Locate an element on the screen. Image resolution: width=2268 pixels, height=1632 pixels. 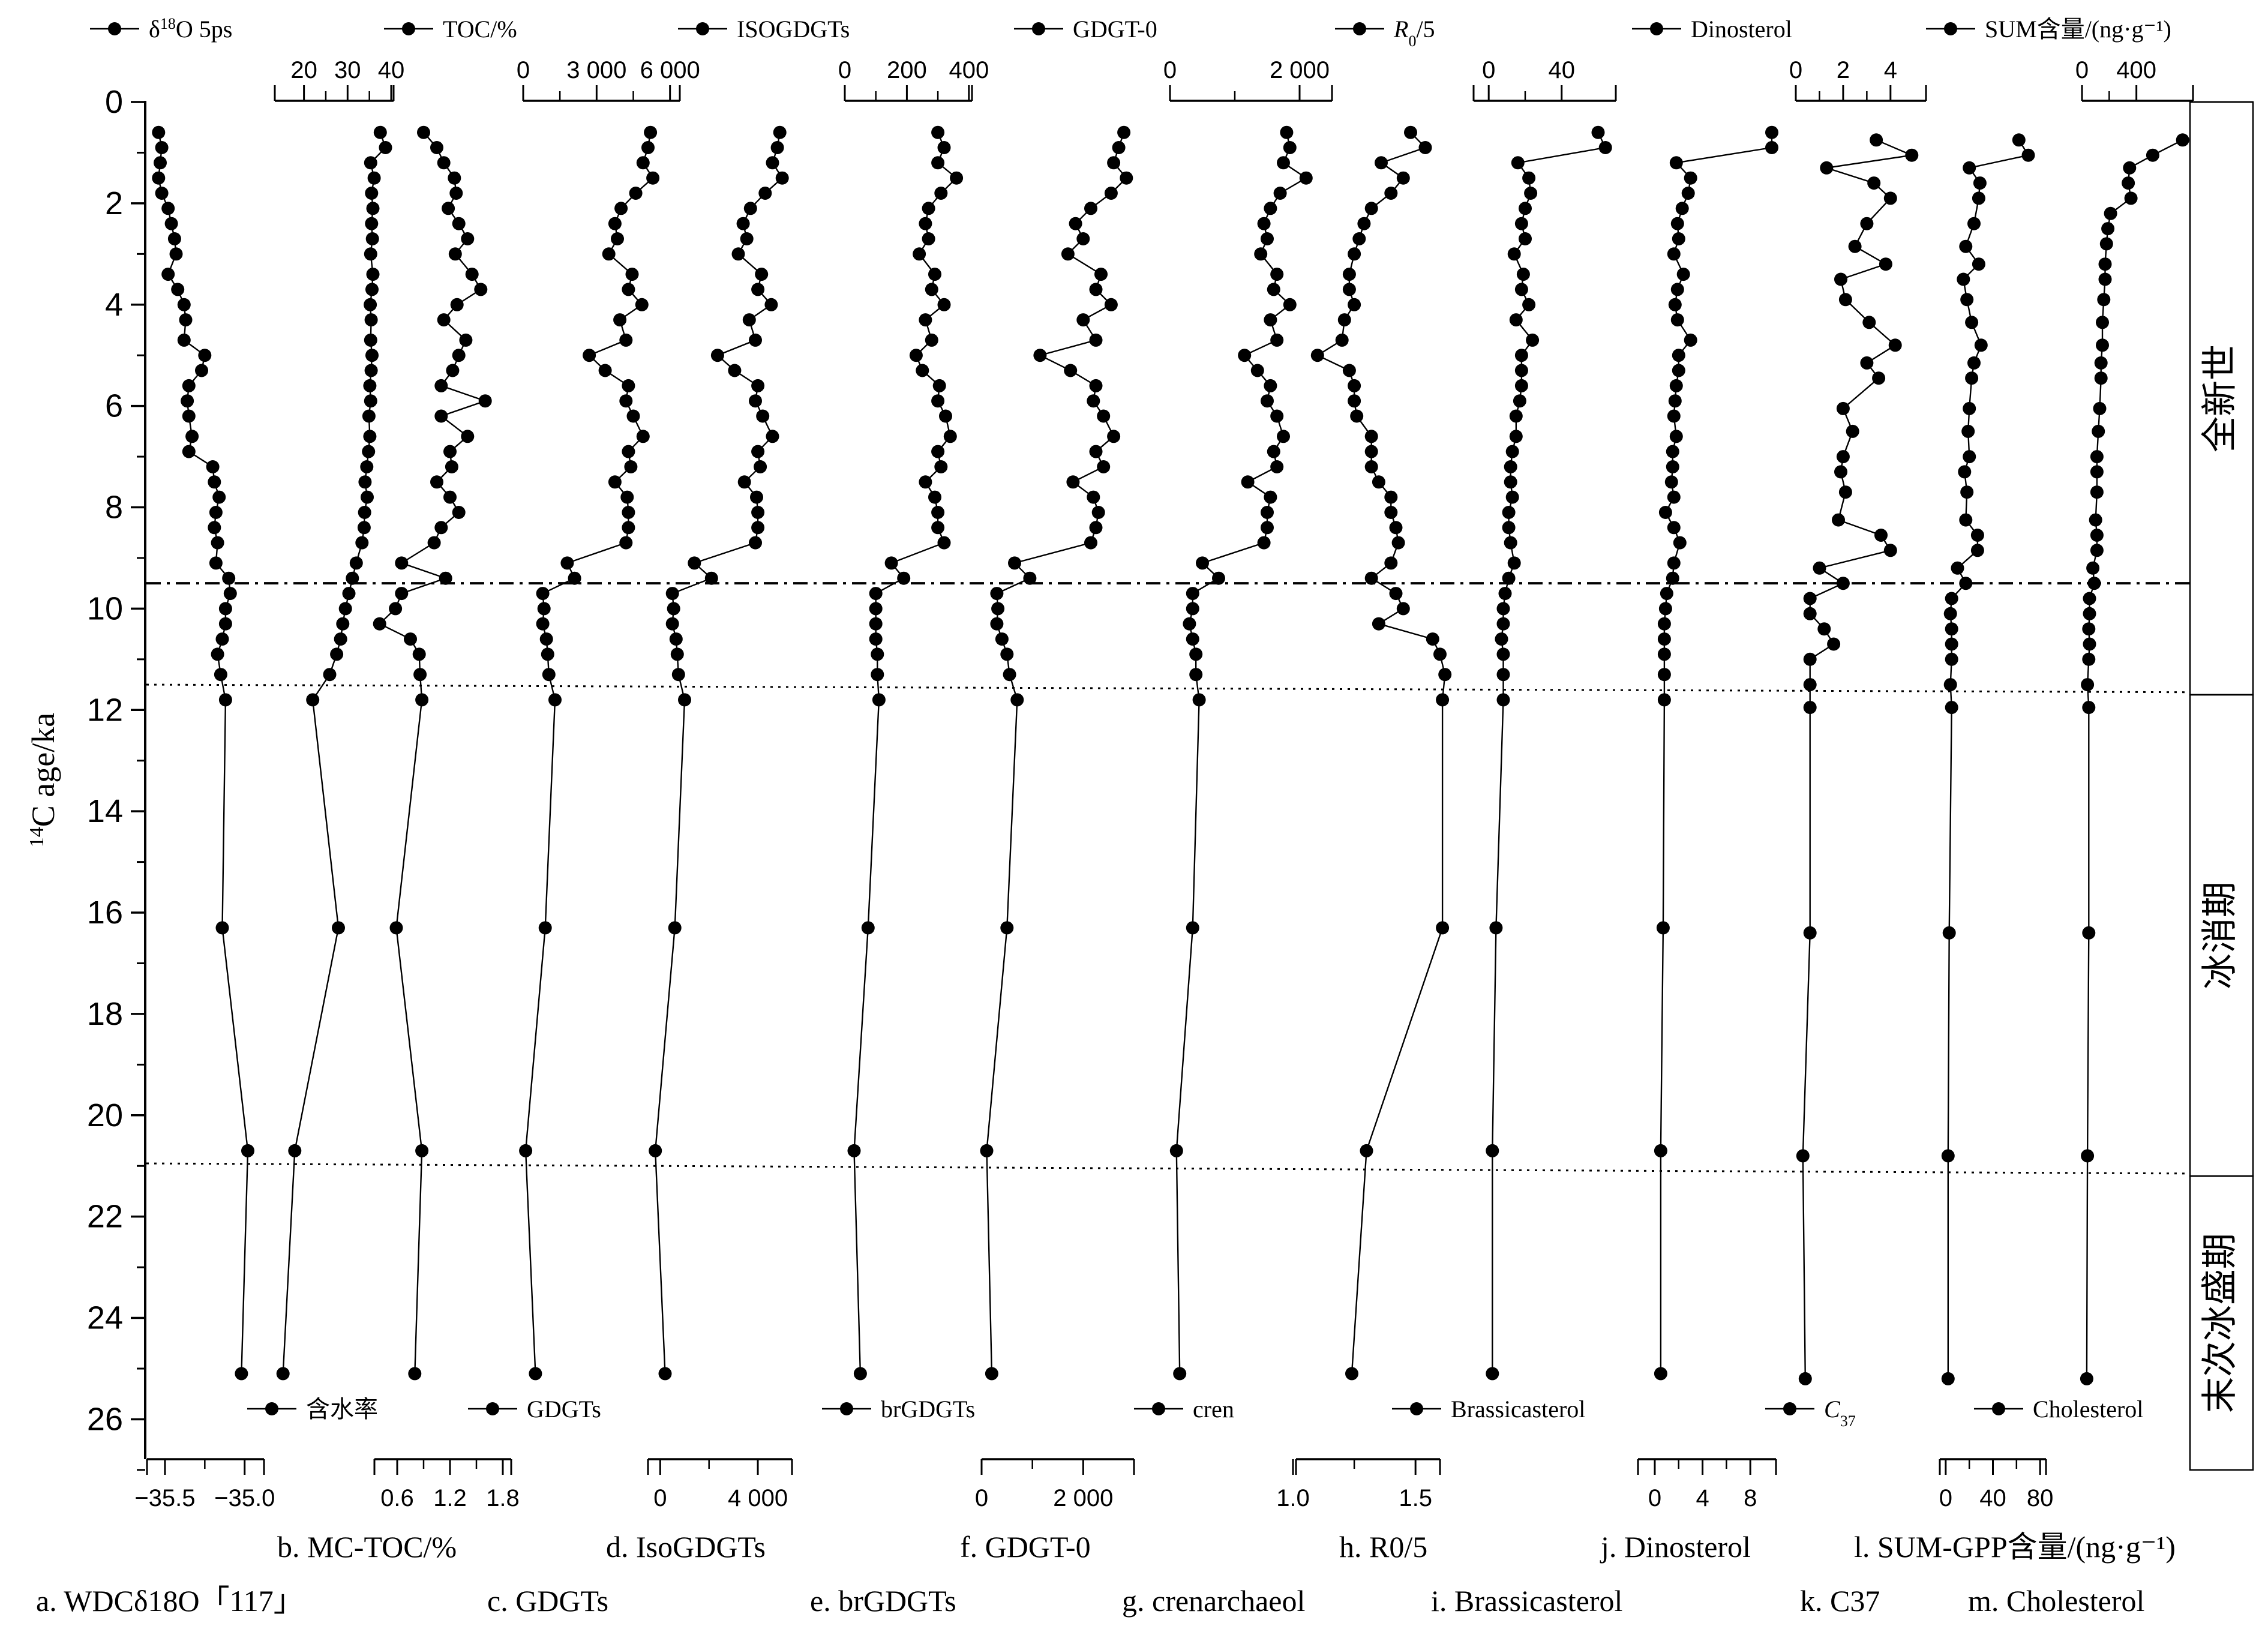
panel-caption: h. R0/5 is located at coordinates (1383, 1547).